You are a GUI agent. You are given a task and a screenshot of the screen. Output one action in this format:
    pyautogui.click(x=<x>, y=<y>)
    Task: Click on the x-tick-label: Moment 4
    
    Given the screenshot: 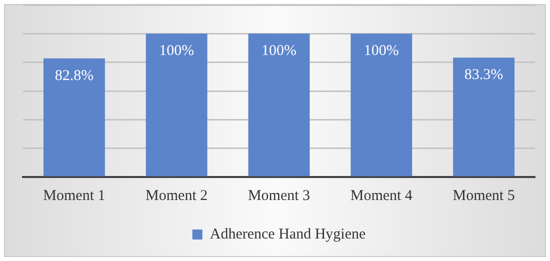 What is the action you would take?
    pyautogui.click(x=381, y=196)
    